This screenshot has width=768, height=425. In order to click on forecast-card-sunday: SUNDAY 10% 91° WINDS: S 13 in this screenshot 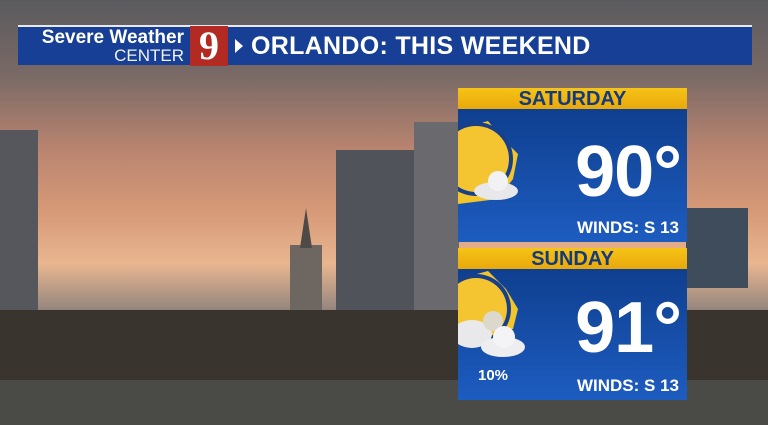, I will do `click(572, 324)`.